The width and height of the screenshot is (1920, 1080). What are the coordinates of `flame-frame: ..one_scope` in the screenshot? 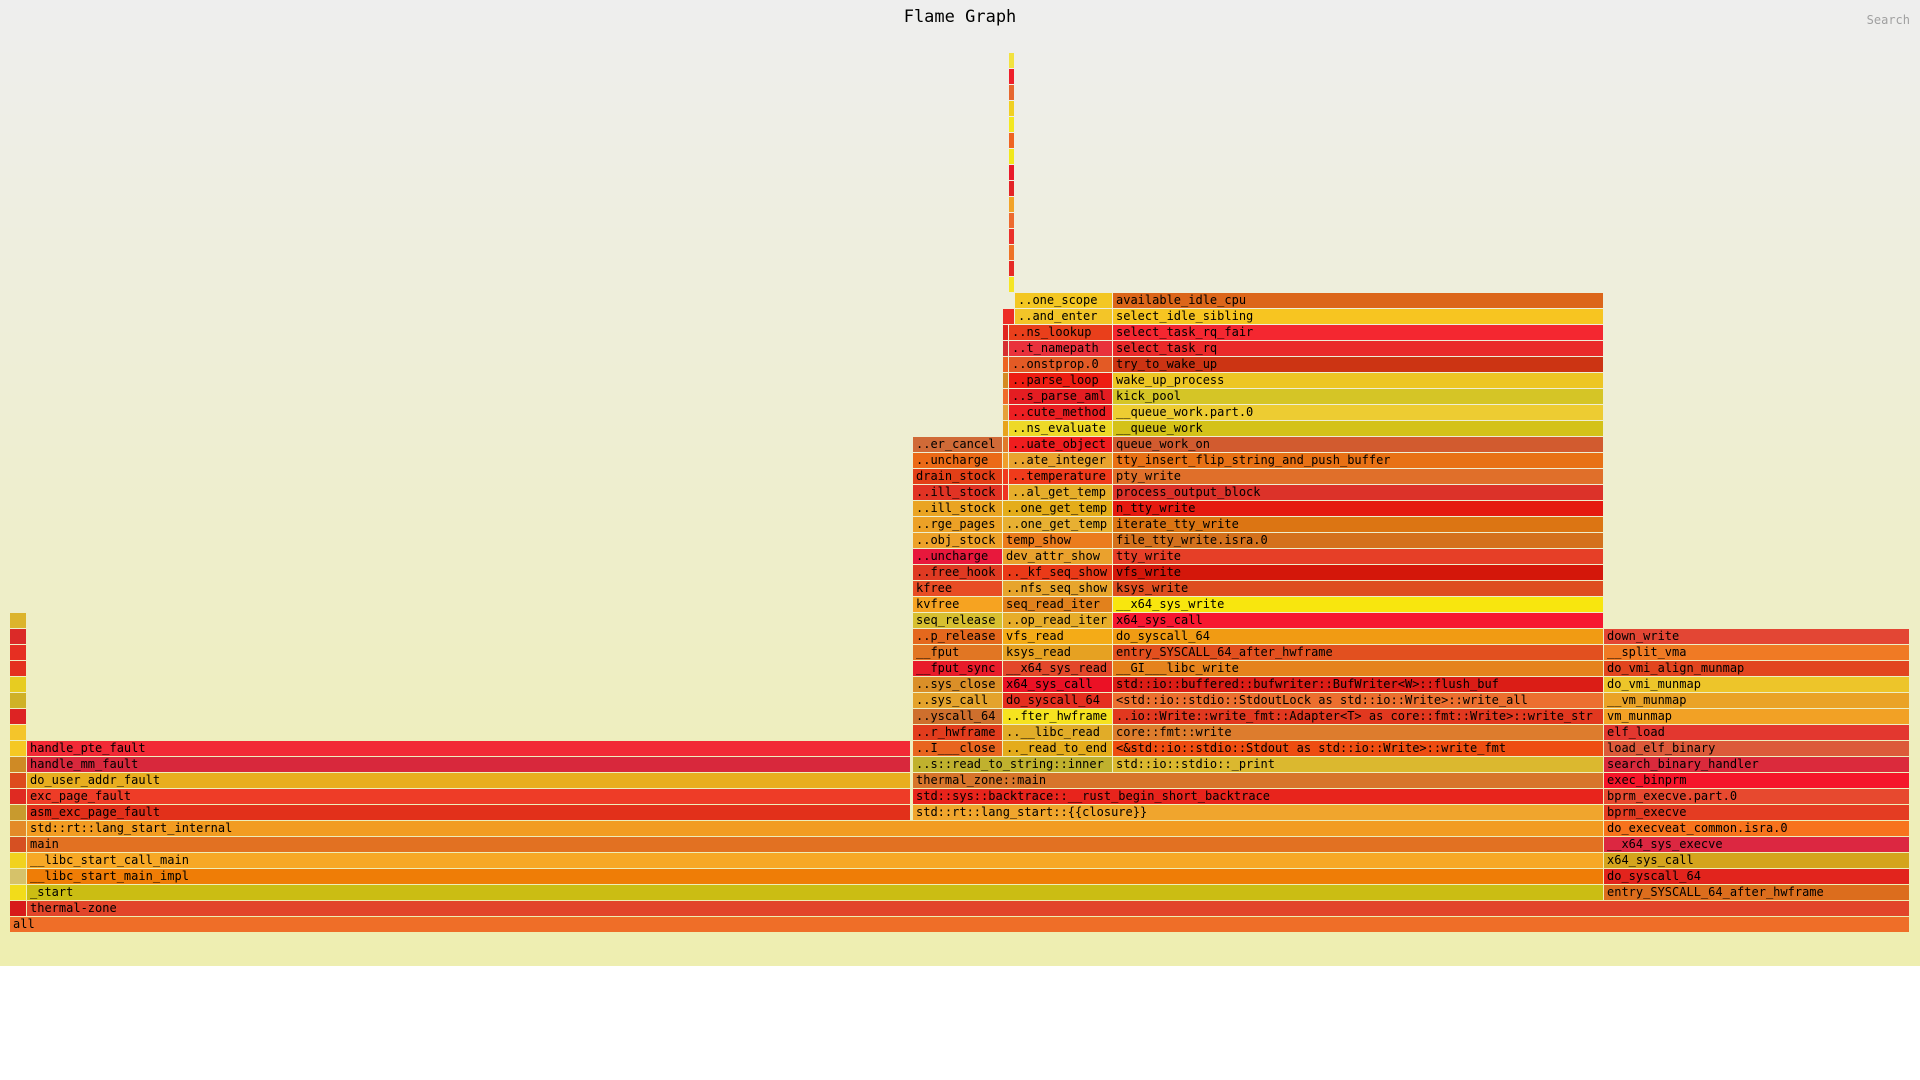 It's located at (1063, 300).